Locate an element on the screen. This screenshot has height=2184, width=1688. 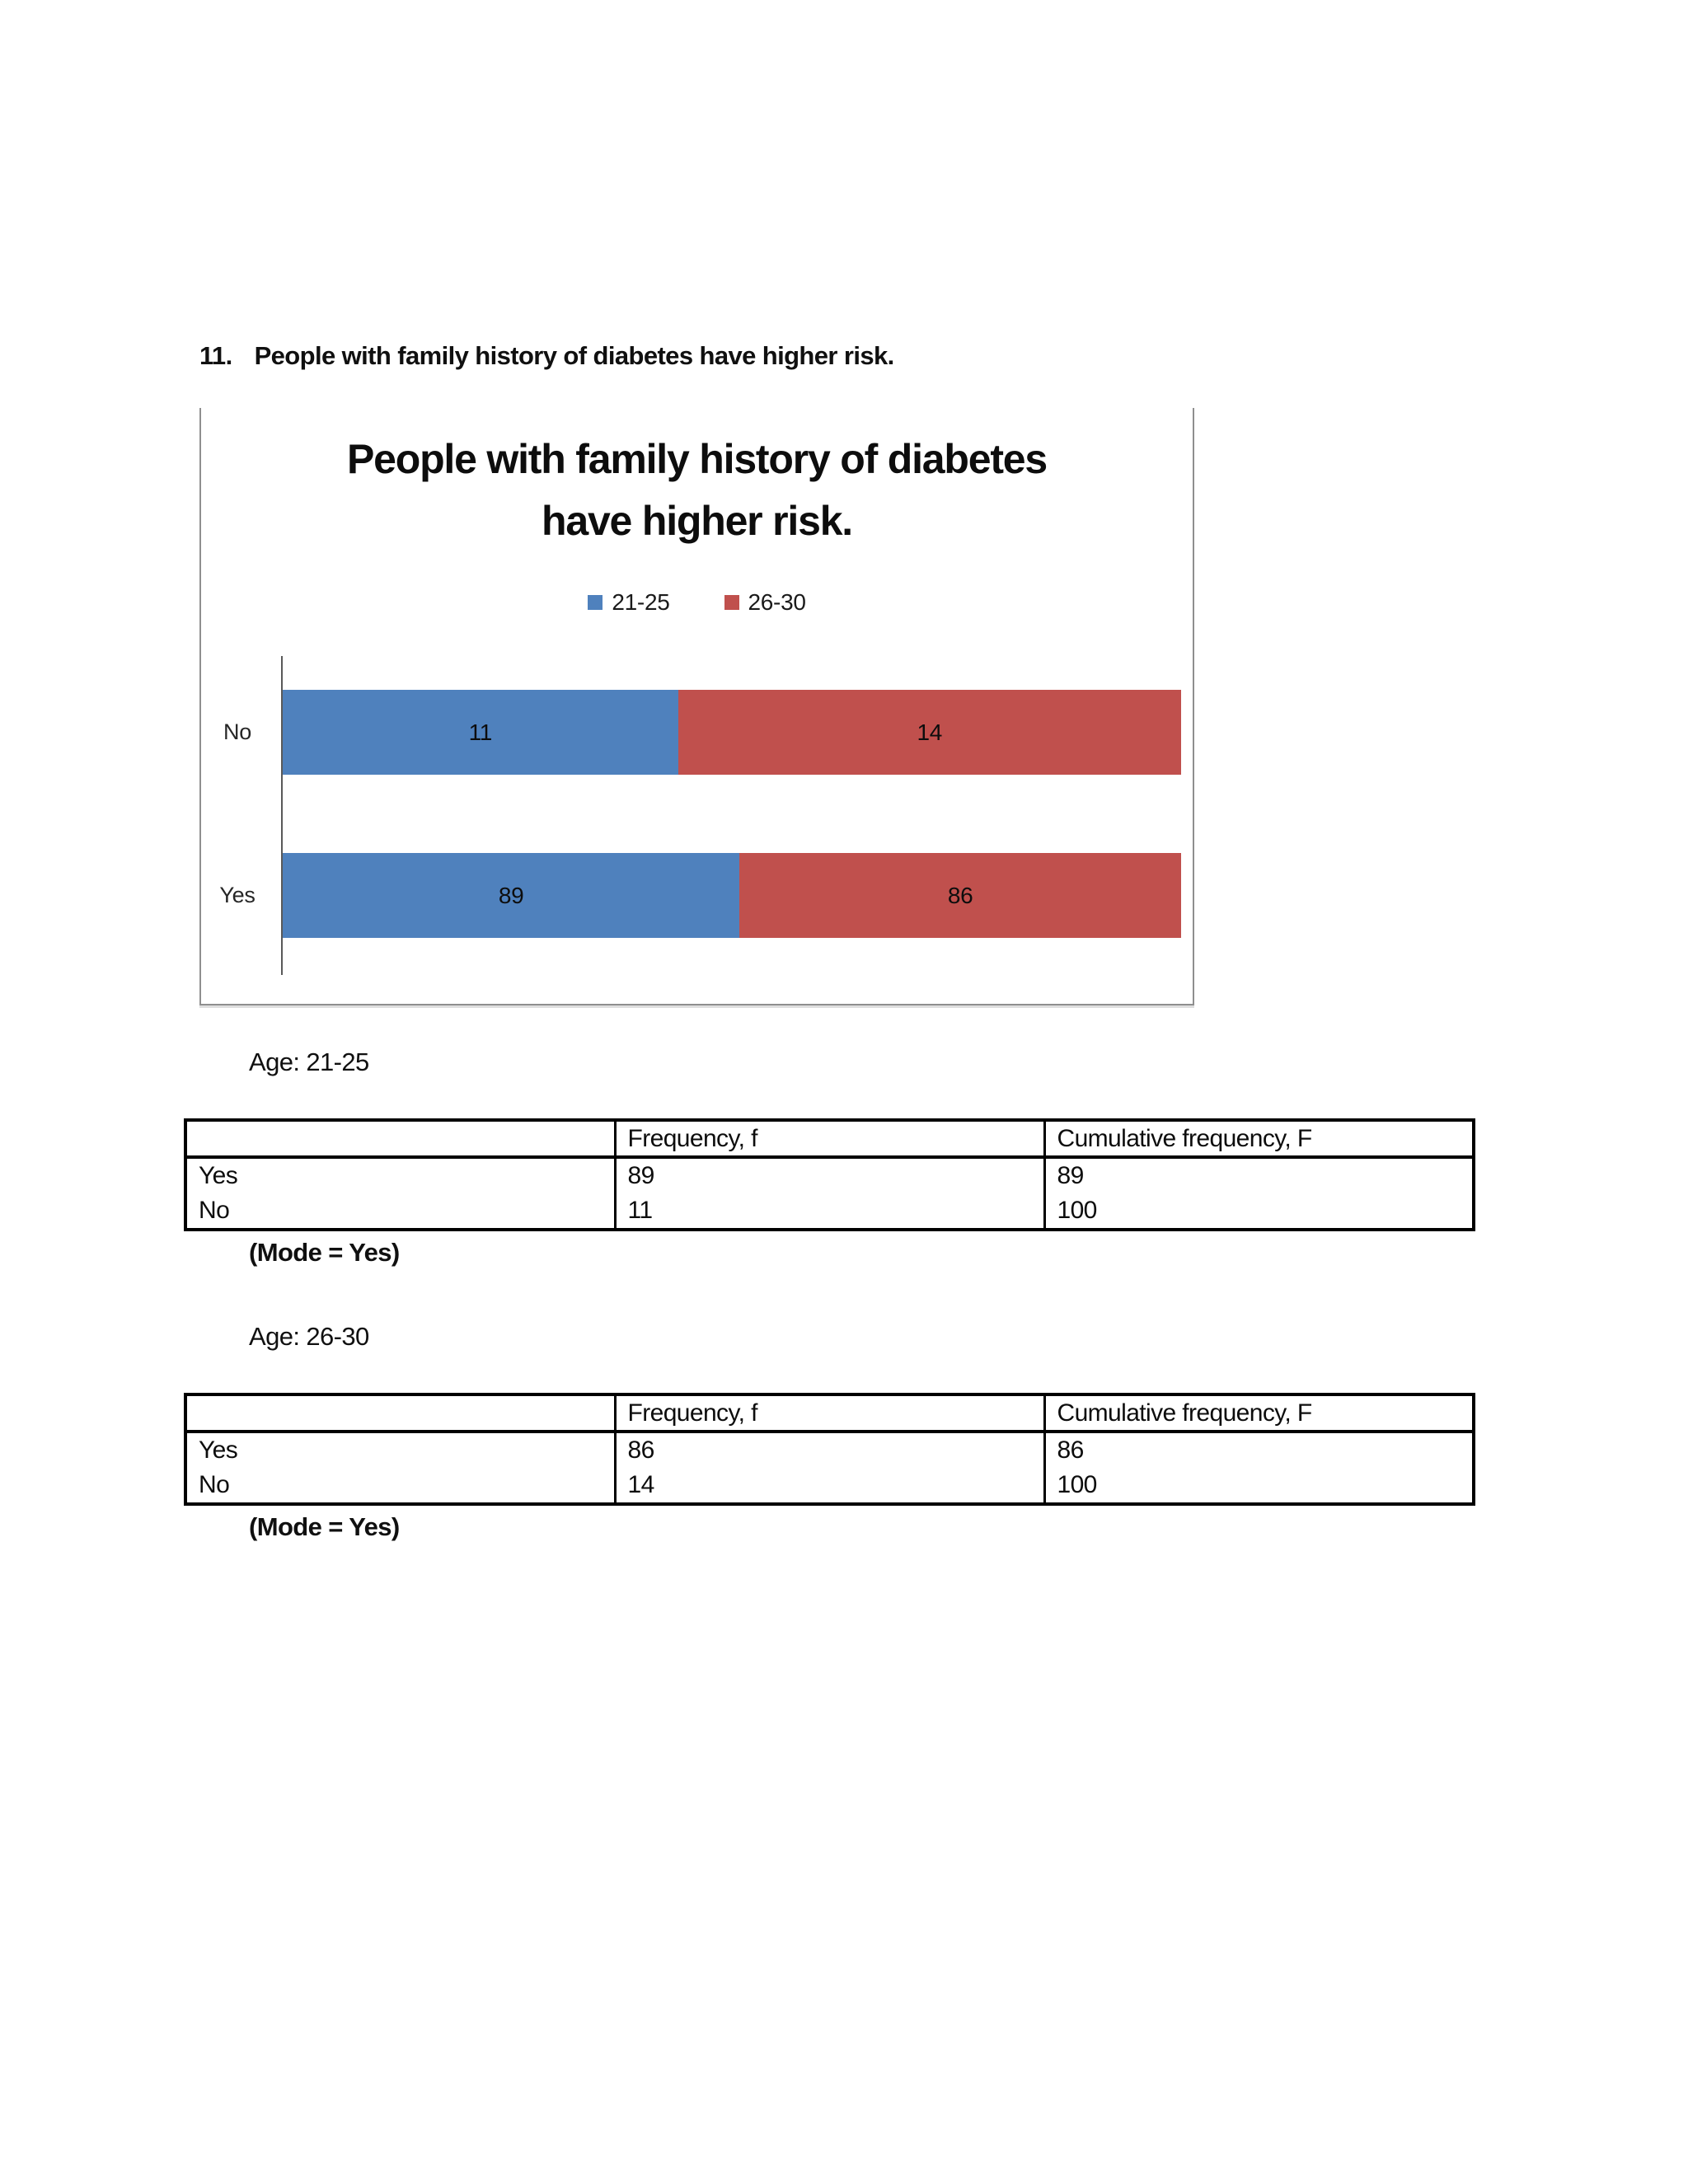
table-row: No 11 100 is located at coordinates (830, 1211).